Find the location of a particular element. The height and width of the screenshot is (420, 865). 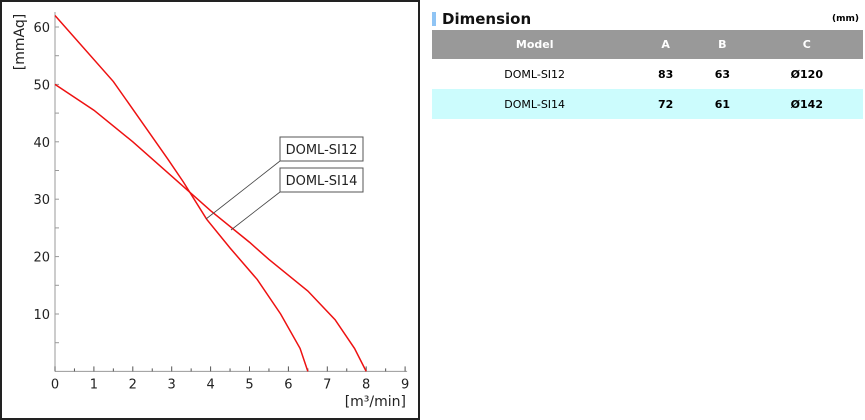

cell-a: 83 is located at coordinates (666, 74).